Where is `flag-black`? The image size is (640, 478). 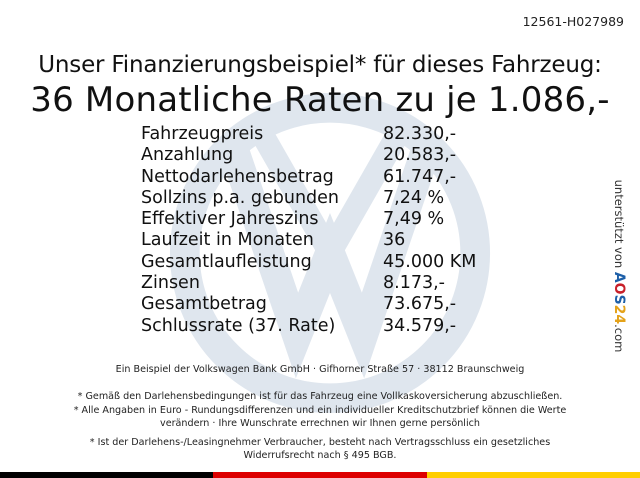
flag-black is located at coordinates (107, 475).